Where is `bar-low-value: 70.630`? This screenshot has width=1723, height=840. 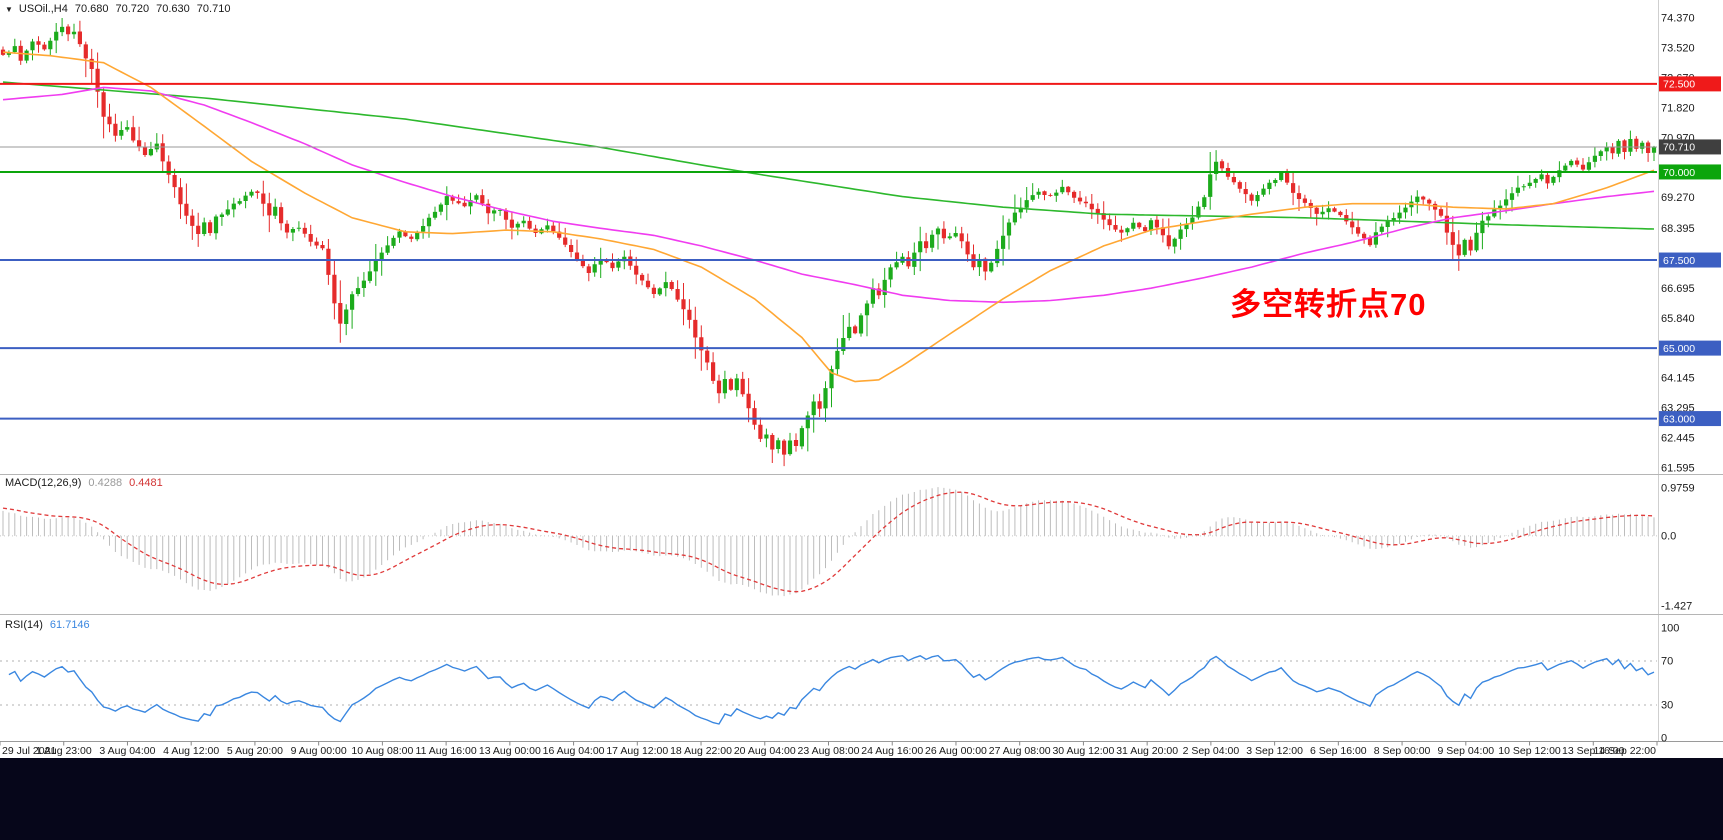
bar-low-value: 70.630 is located at coordinates (173, 9).